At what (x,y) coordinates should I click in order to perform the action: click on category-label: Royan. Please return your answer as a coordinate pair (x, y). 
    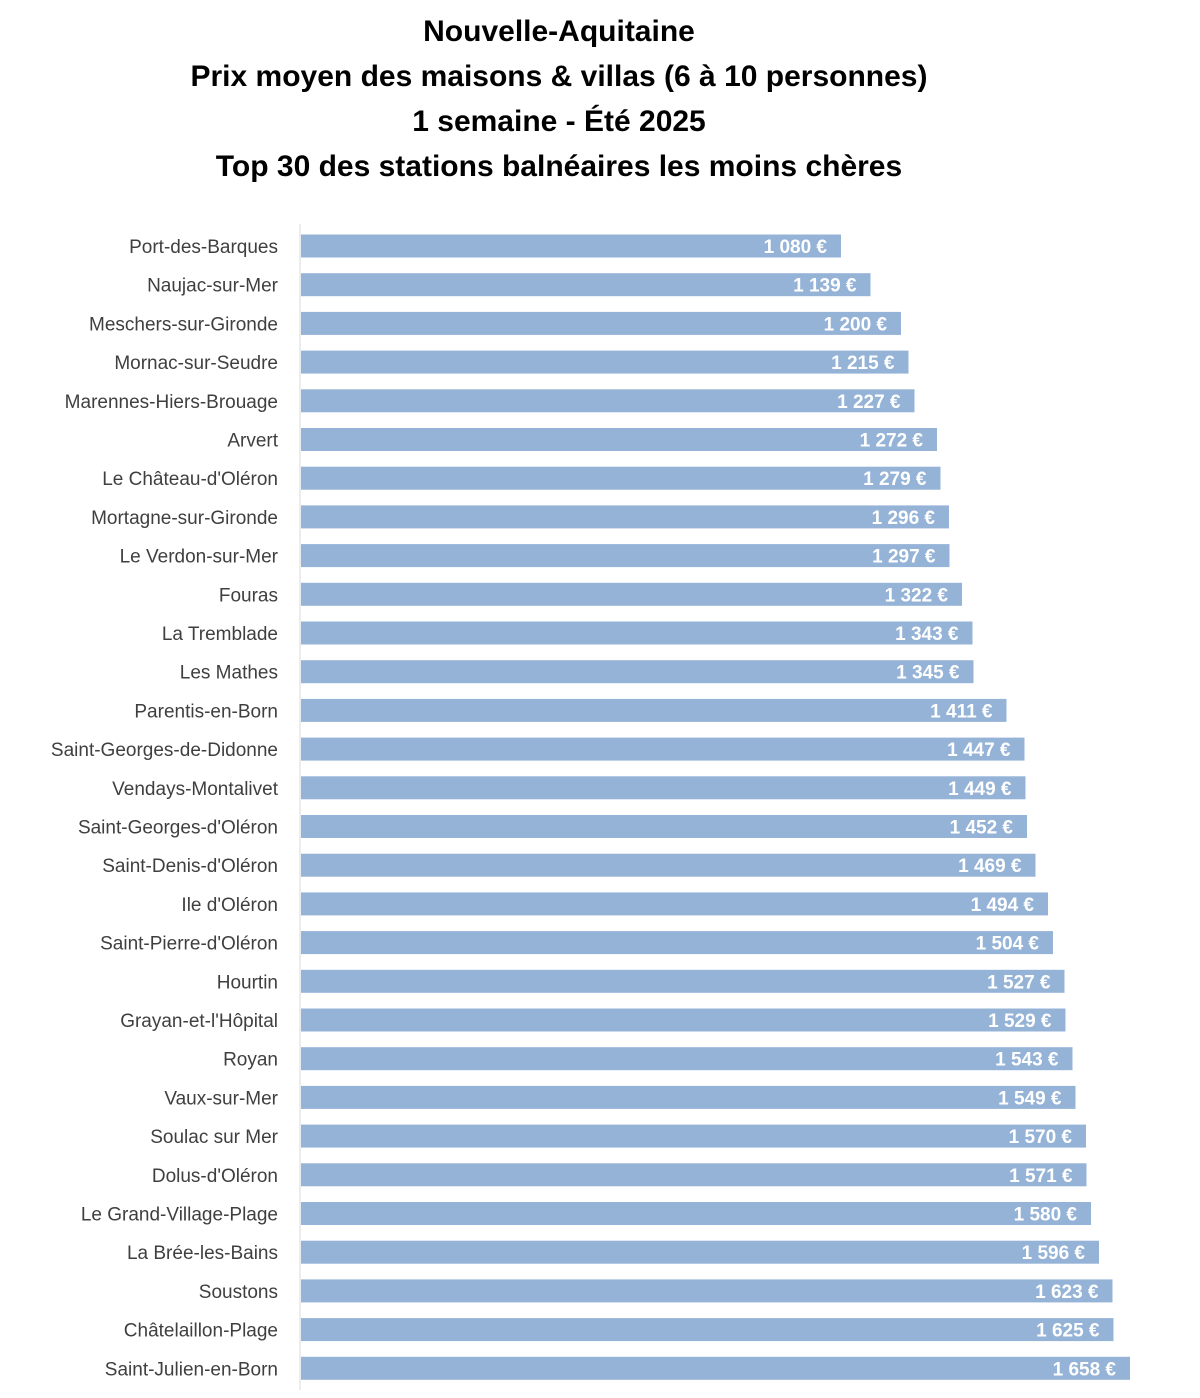
    Looking at the image, I should click on (250, 1060).